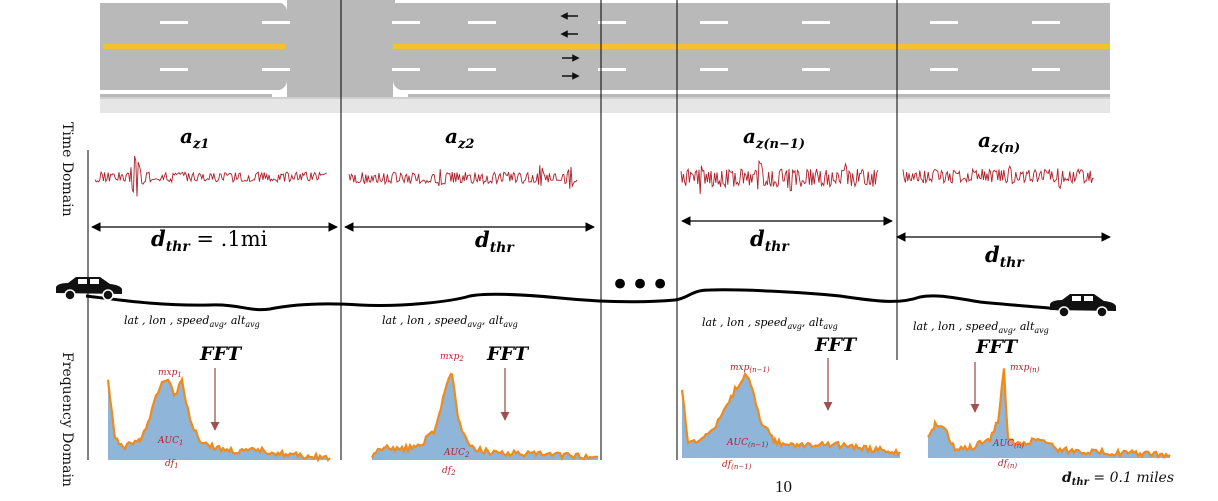 This screenshot has width=1218, height=501. Describe the element at coordinates (1008, 444) in the screenshot. I see `svg-text: AUC(n)` at that location.